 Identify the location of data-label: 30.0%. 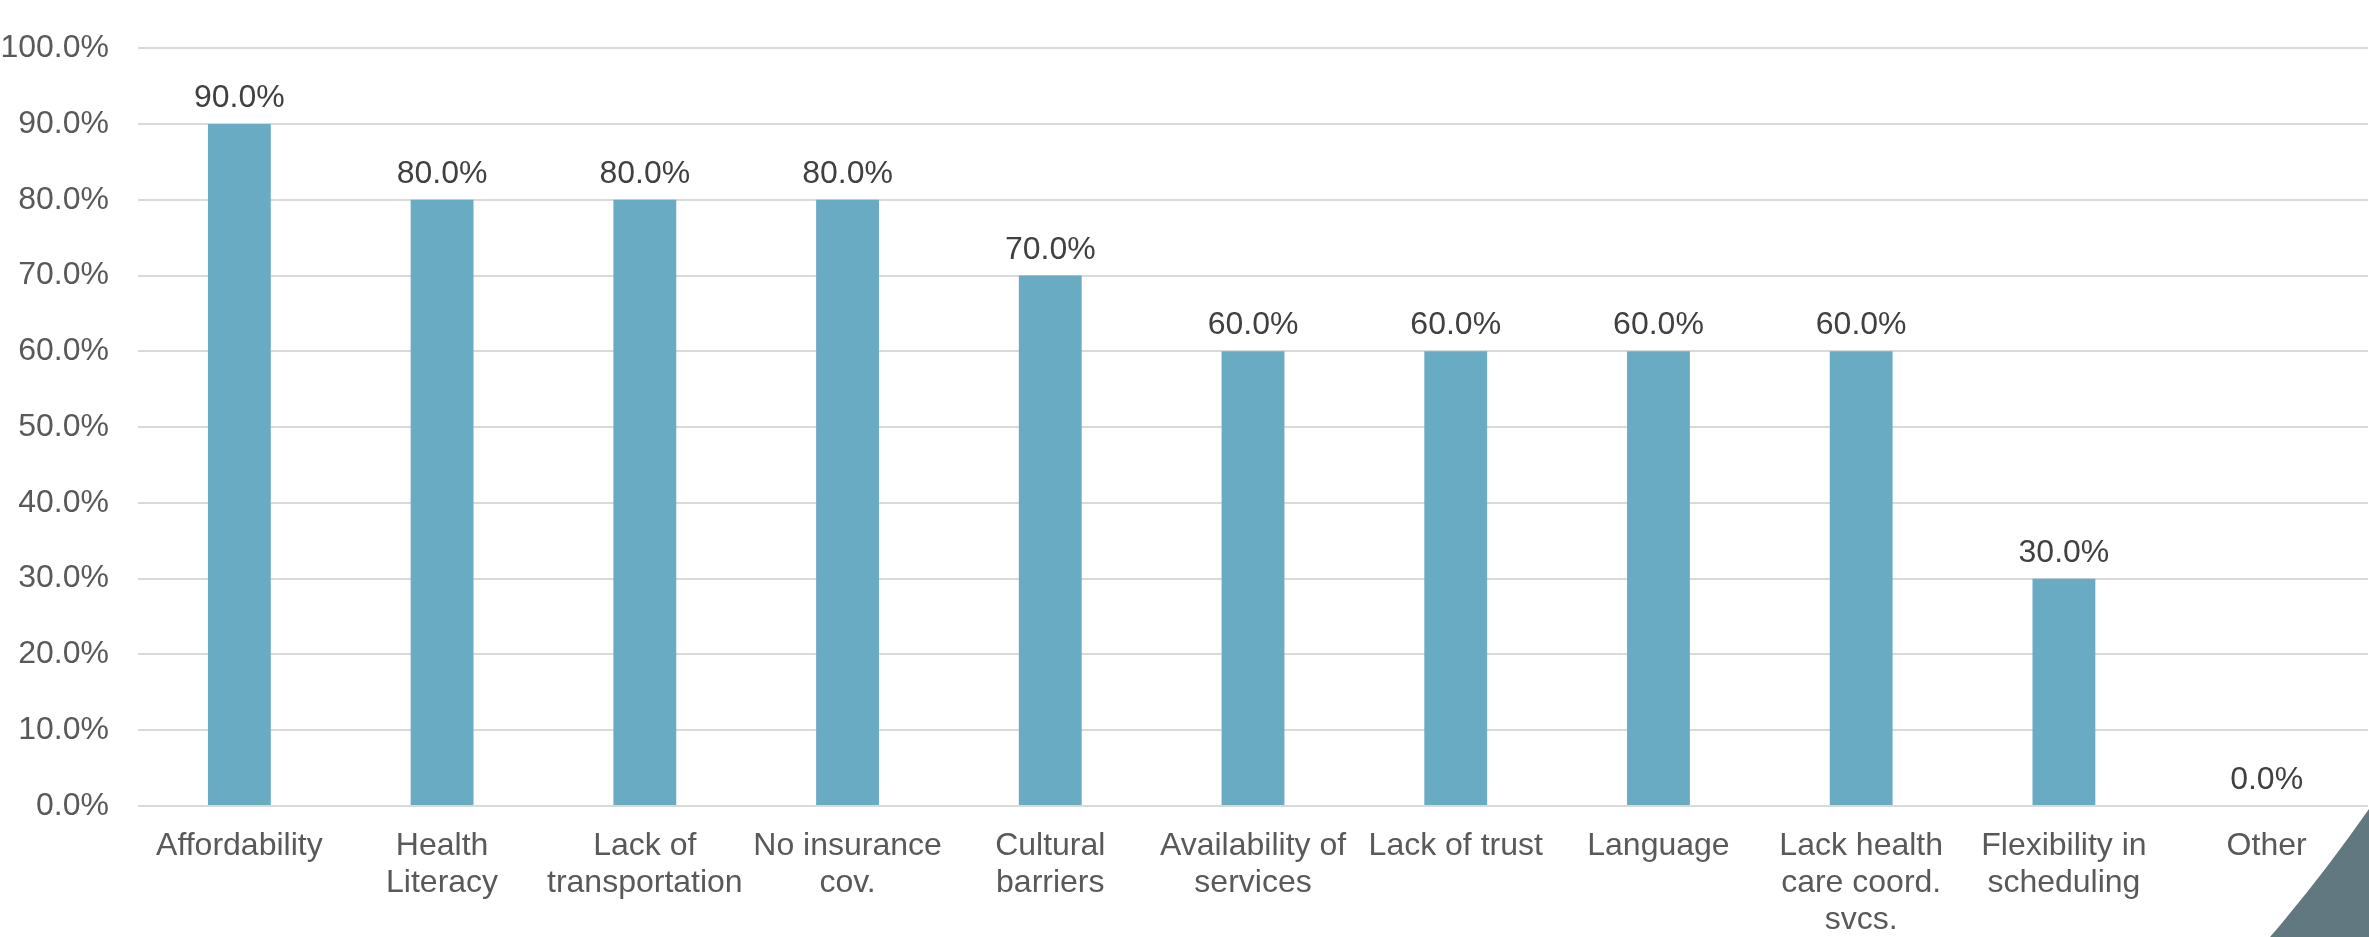
(2064, 550).